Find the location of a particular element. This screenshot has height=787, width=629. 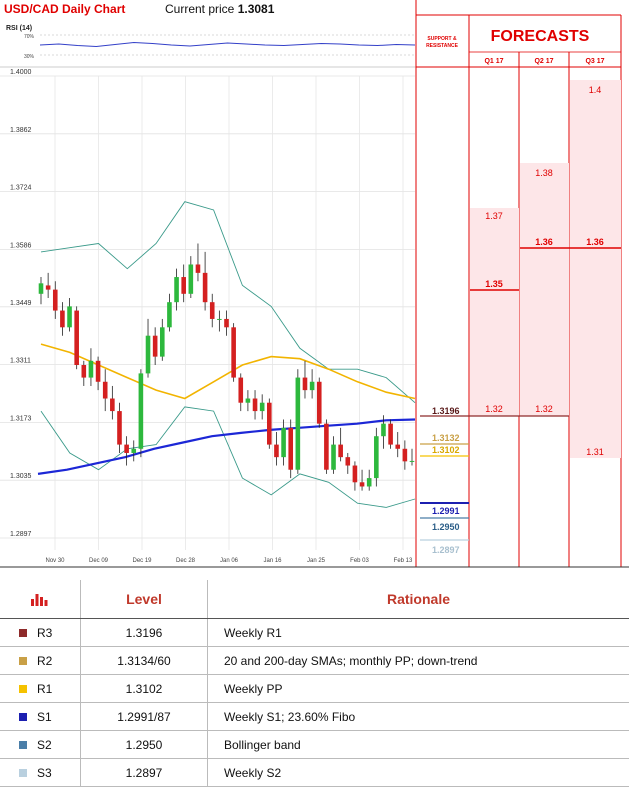

forecast-col-q3: Q3 17 is located at coordinates (594, 61).